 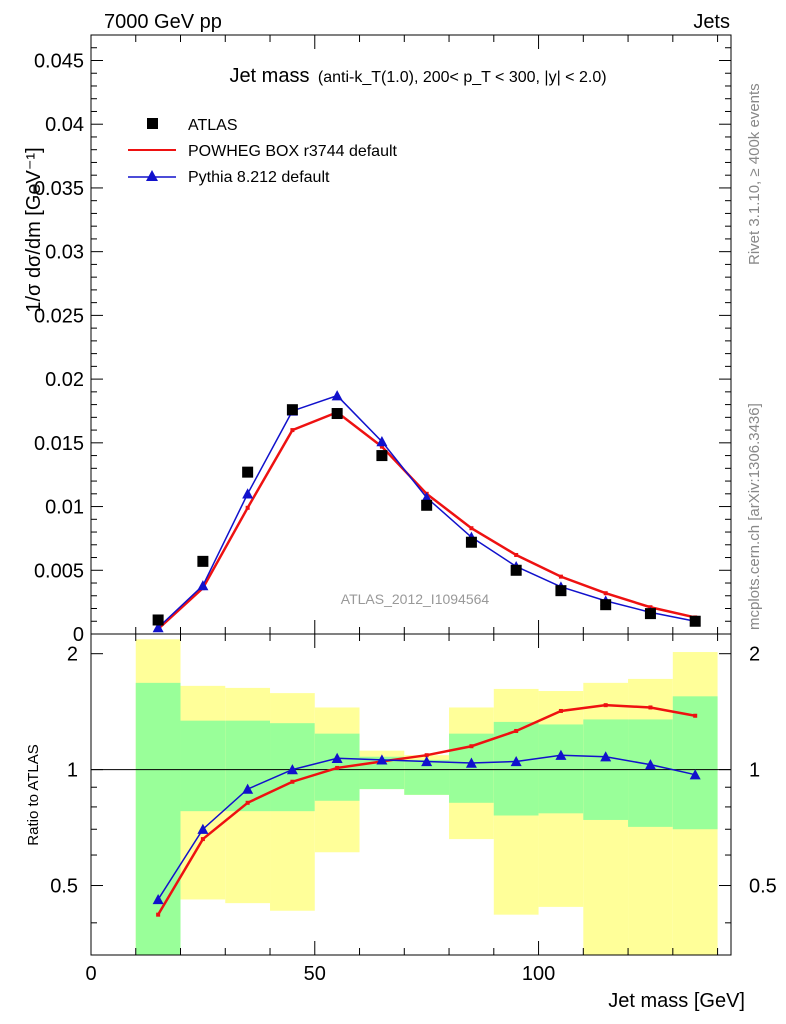 I want to click on ratio-y-label: Ratio to ATLAS, so click(x=33, y=794).